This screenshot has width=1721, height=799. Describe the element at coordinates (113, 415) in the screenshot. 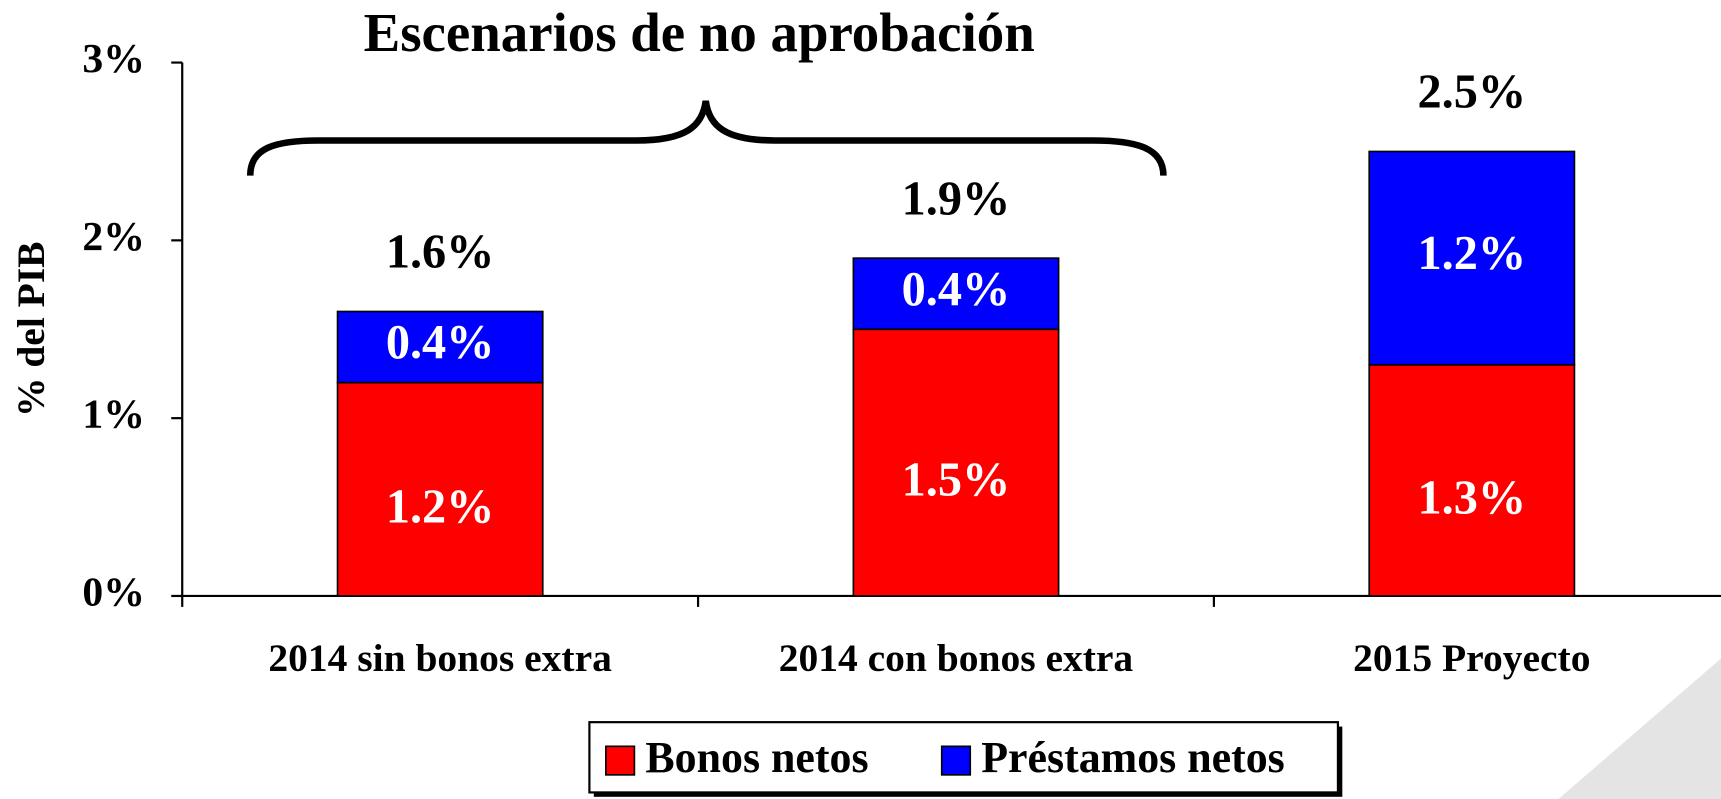

I see `y-tick-label: 1%` at that location.